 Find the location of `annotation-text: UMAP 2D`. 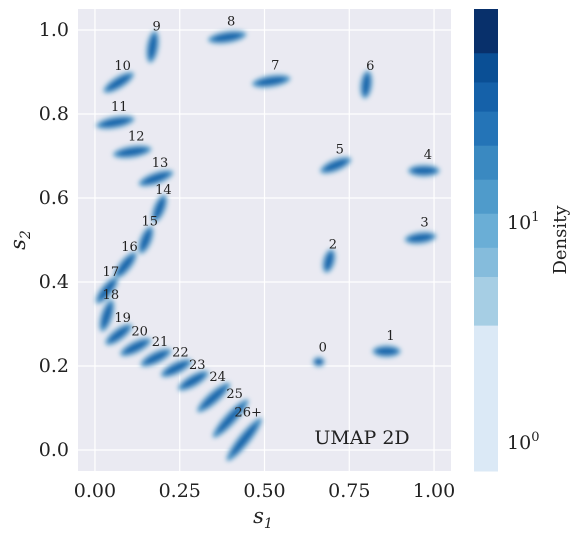

annotation-text: UMAP 2D is located at coordinates (361, 438).